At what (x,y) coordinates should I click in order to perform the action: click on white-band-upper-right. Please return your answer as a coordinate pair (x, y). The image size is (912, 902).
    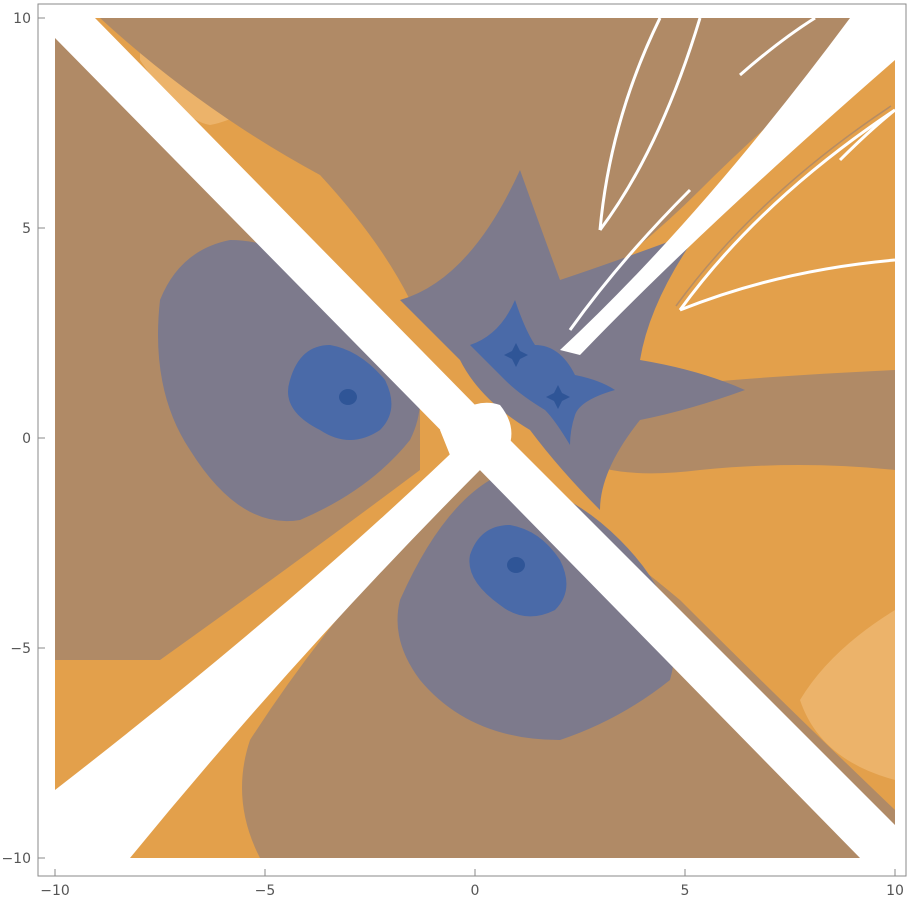
    Looking at the image, I should click on (727, 186).